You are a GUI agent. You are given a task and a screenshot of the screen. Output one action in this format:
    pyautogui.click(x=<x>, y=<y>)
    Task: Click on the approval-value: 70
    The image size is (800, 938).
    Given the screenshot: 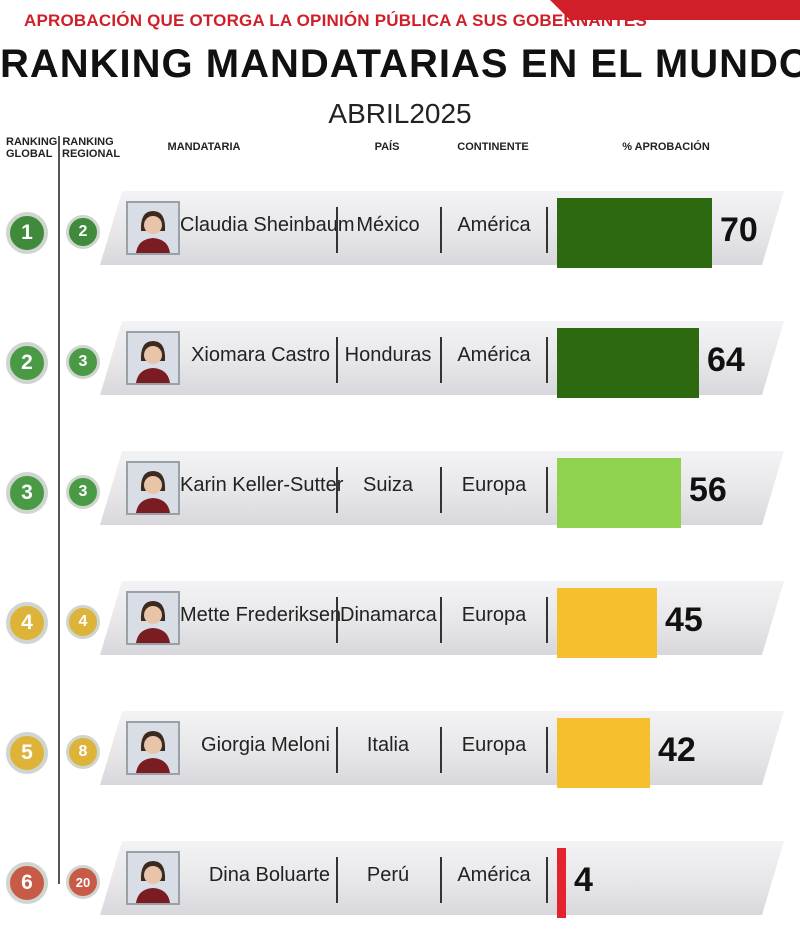 What is the action you would take?
    pyautogui.click(x=739, y=230)
    